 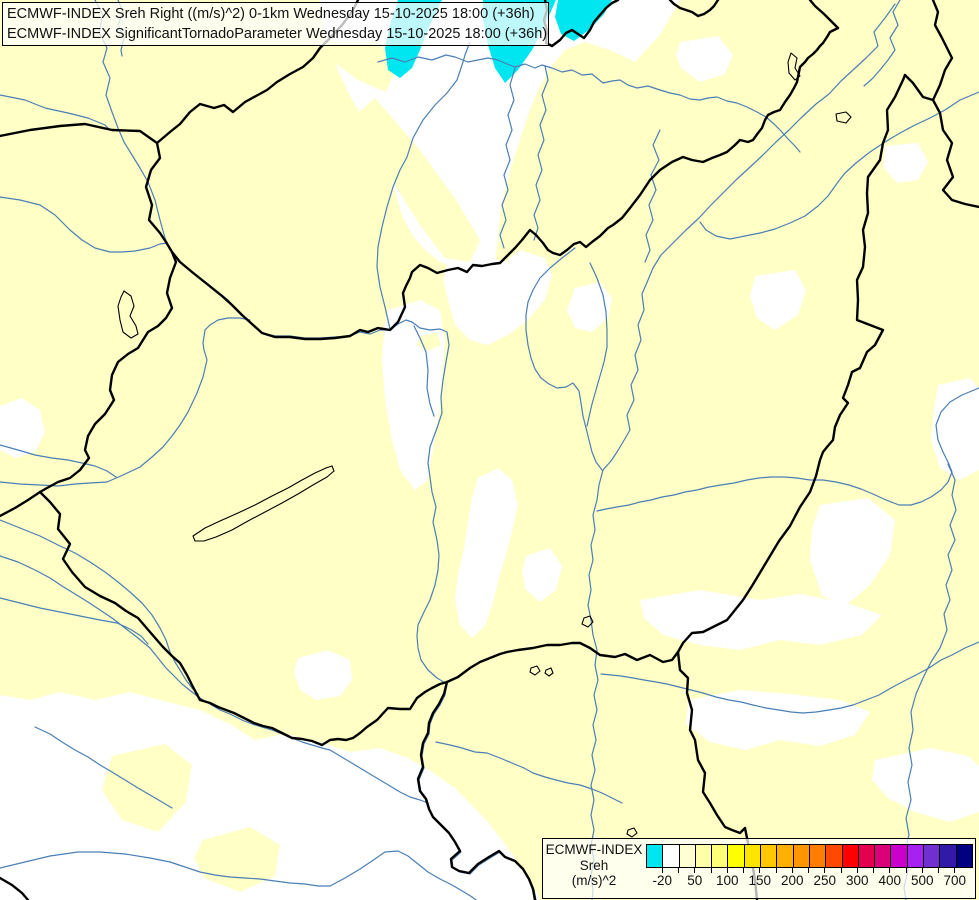 I want to click on legend-tick-label: 400, so click(x=890, y=880).